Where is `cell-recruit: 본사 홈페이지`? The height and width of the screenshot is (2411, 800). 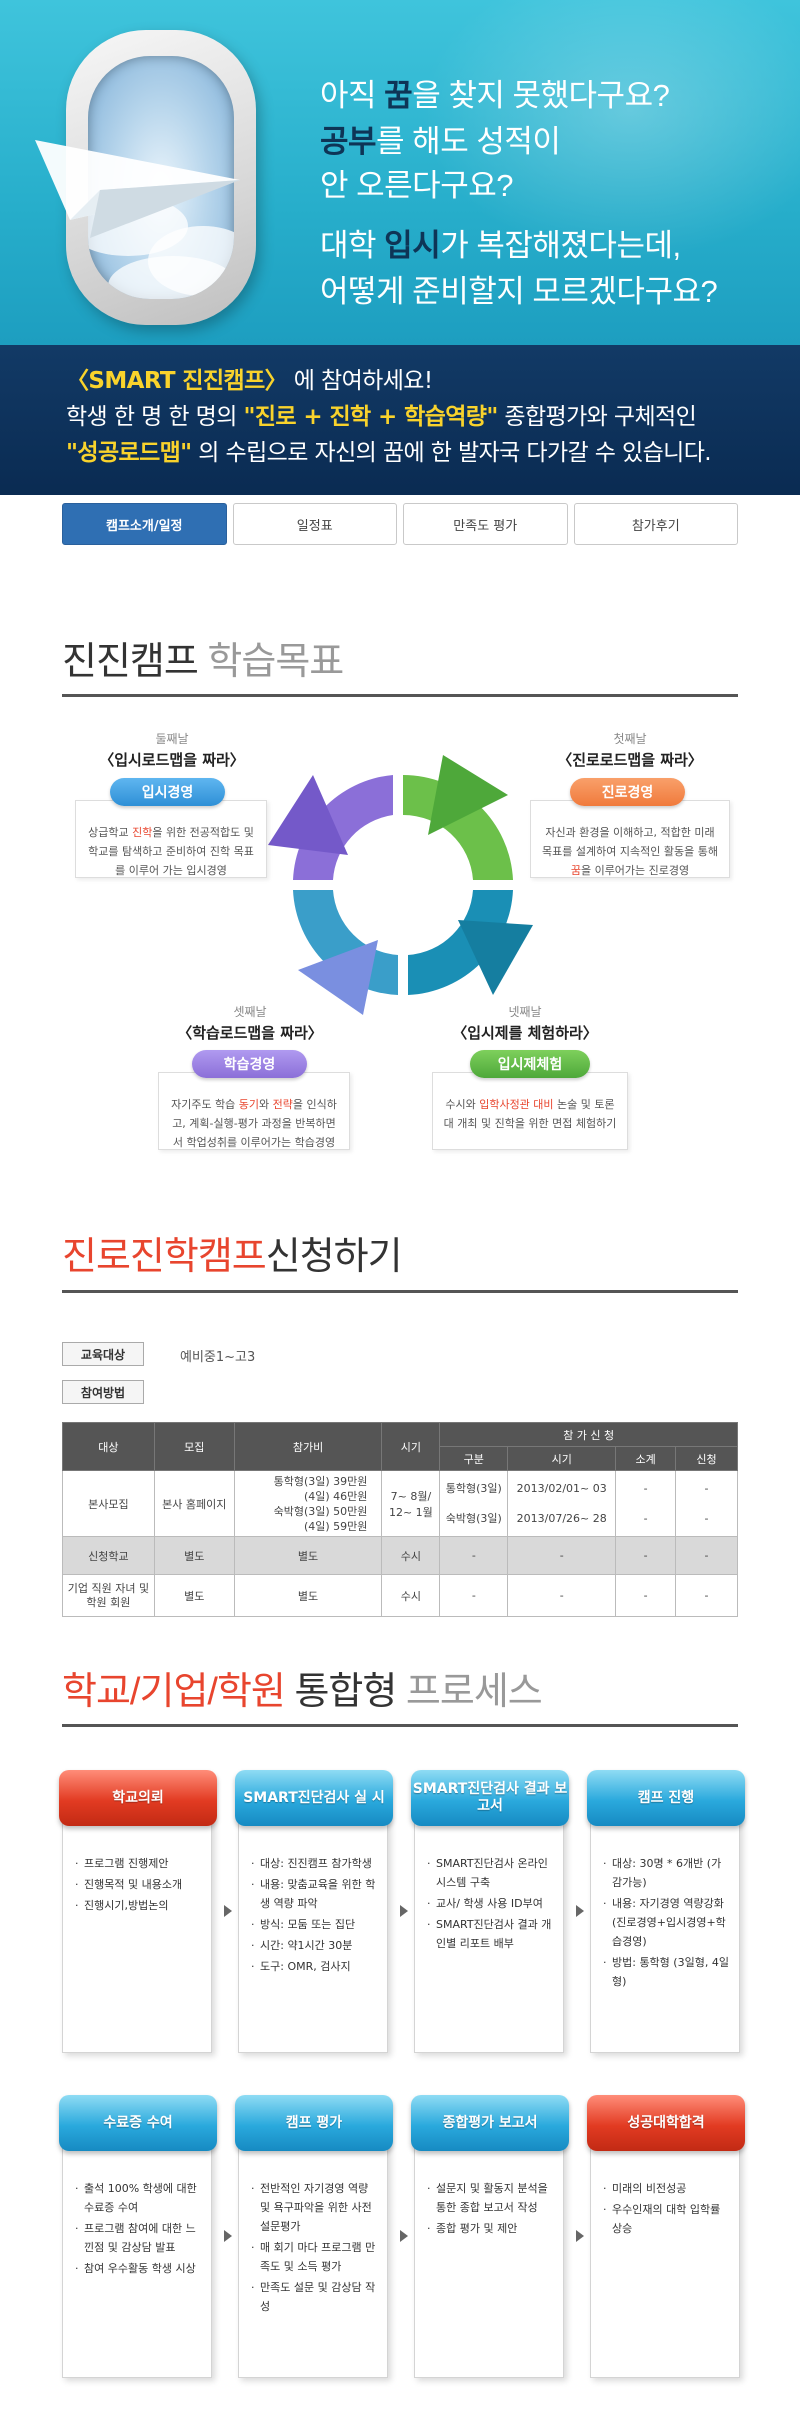
cell-recruit: 본사 홈페이지 is located at coordinates (194, 1503).